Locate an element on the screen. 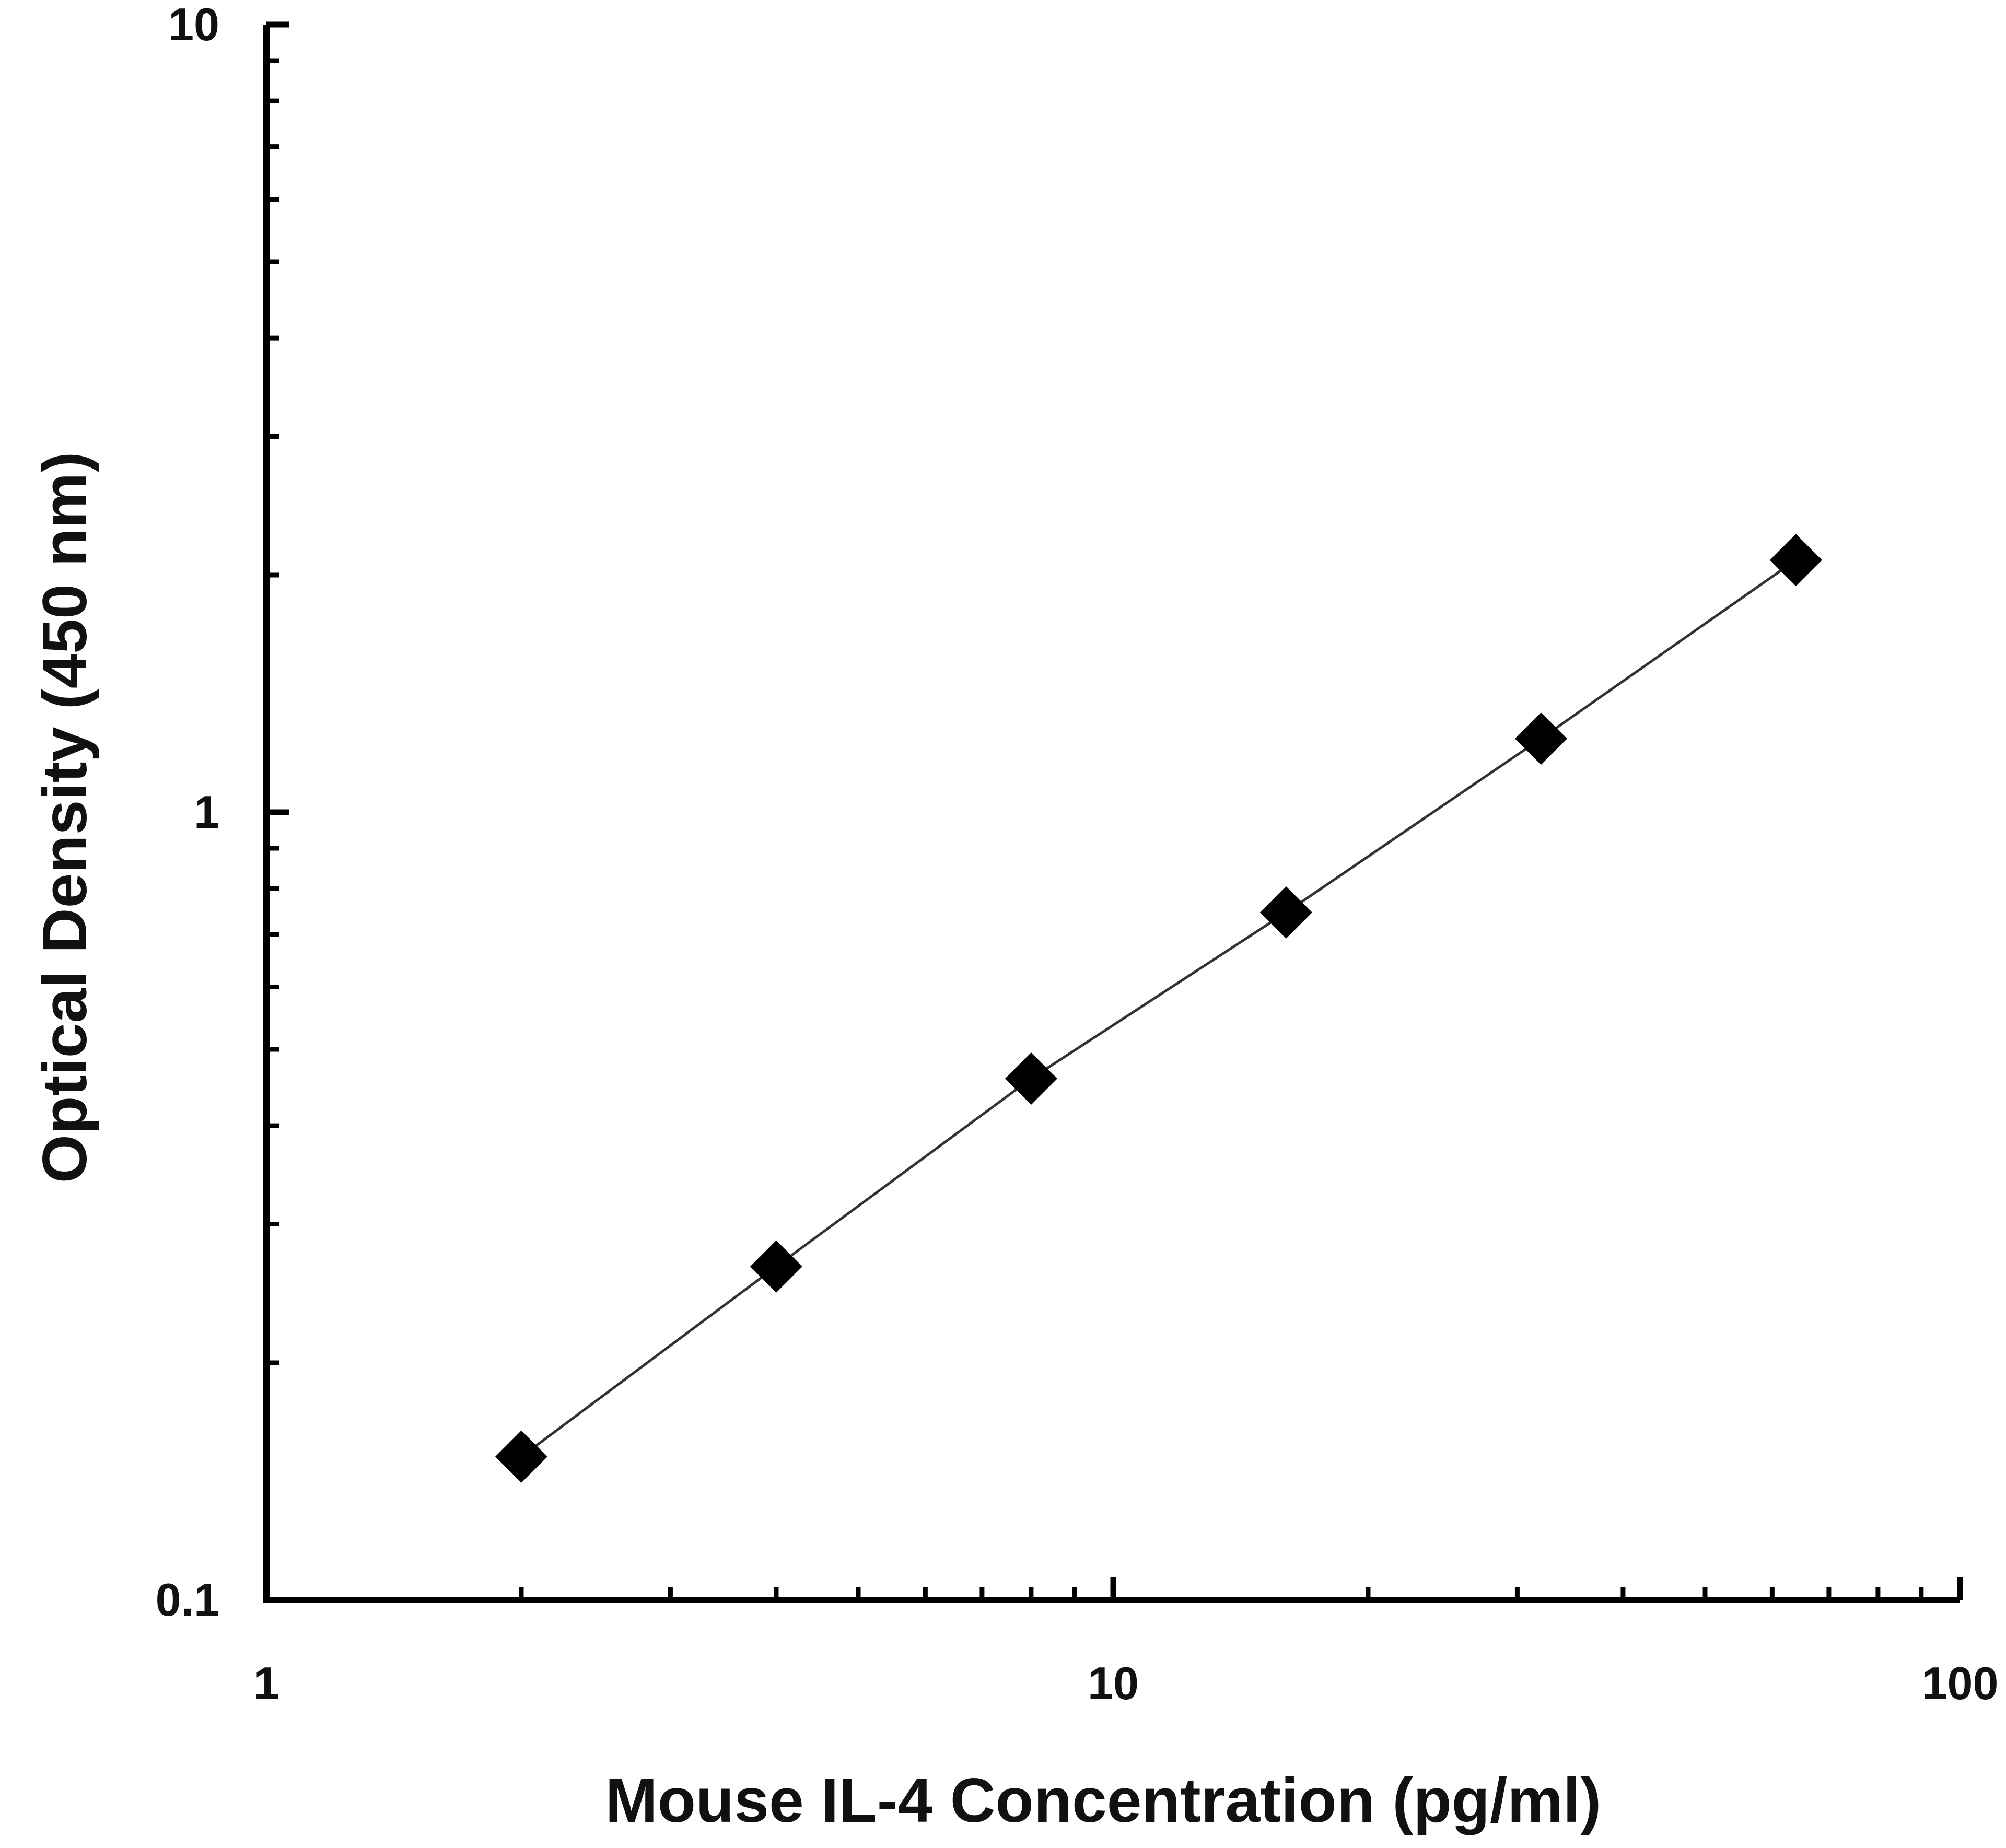 The height and width of the screenshot is (1848, 2006). x-tick-label: 1 is located at coordinates (266, 1683).